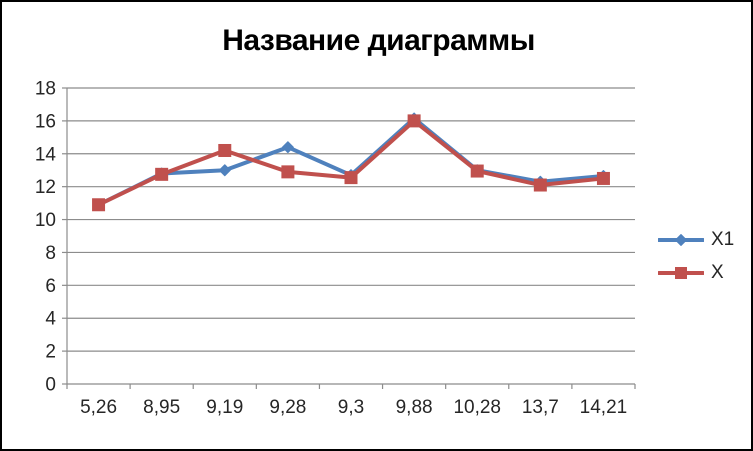 This screenshot has height=451, width=753. Describe the element at coordinates (414, 407) in the screenshot. I see `svg-text: 9,88` at that location.